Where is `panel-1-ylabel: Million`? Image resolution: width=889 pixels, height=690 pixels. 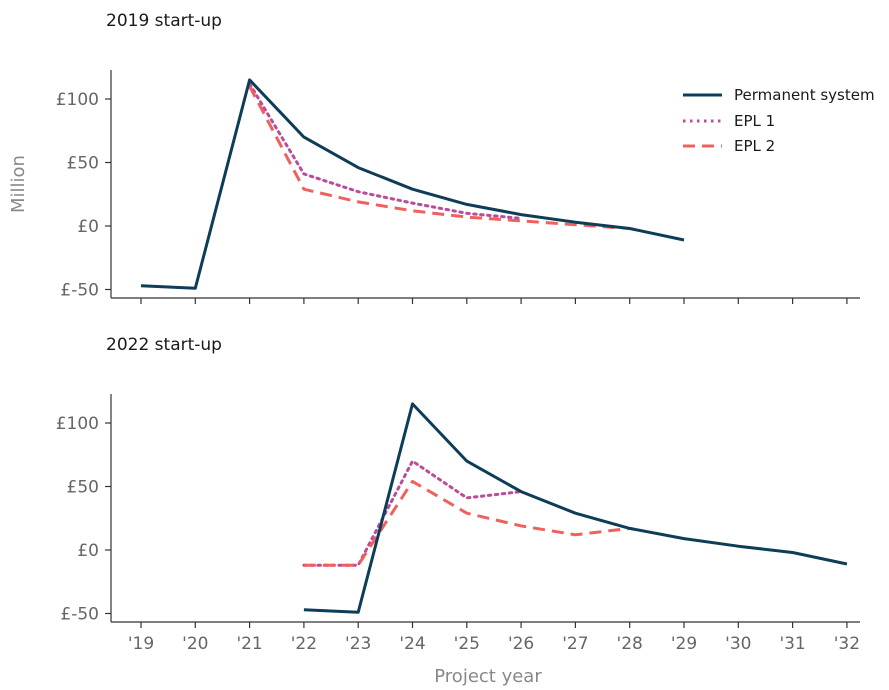 panel-1-ylabel: Million is located at coordinates (18, 184).